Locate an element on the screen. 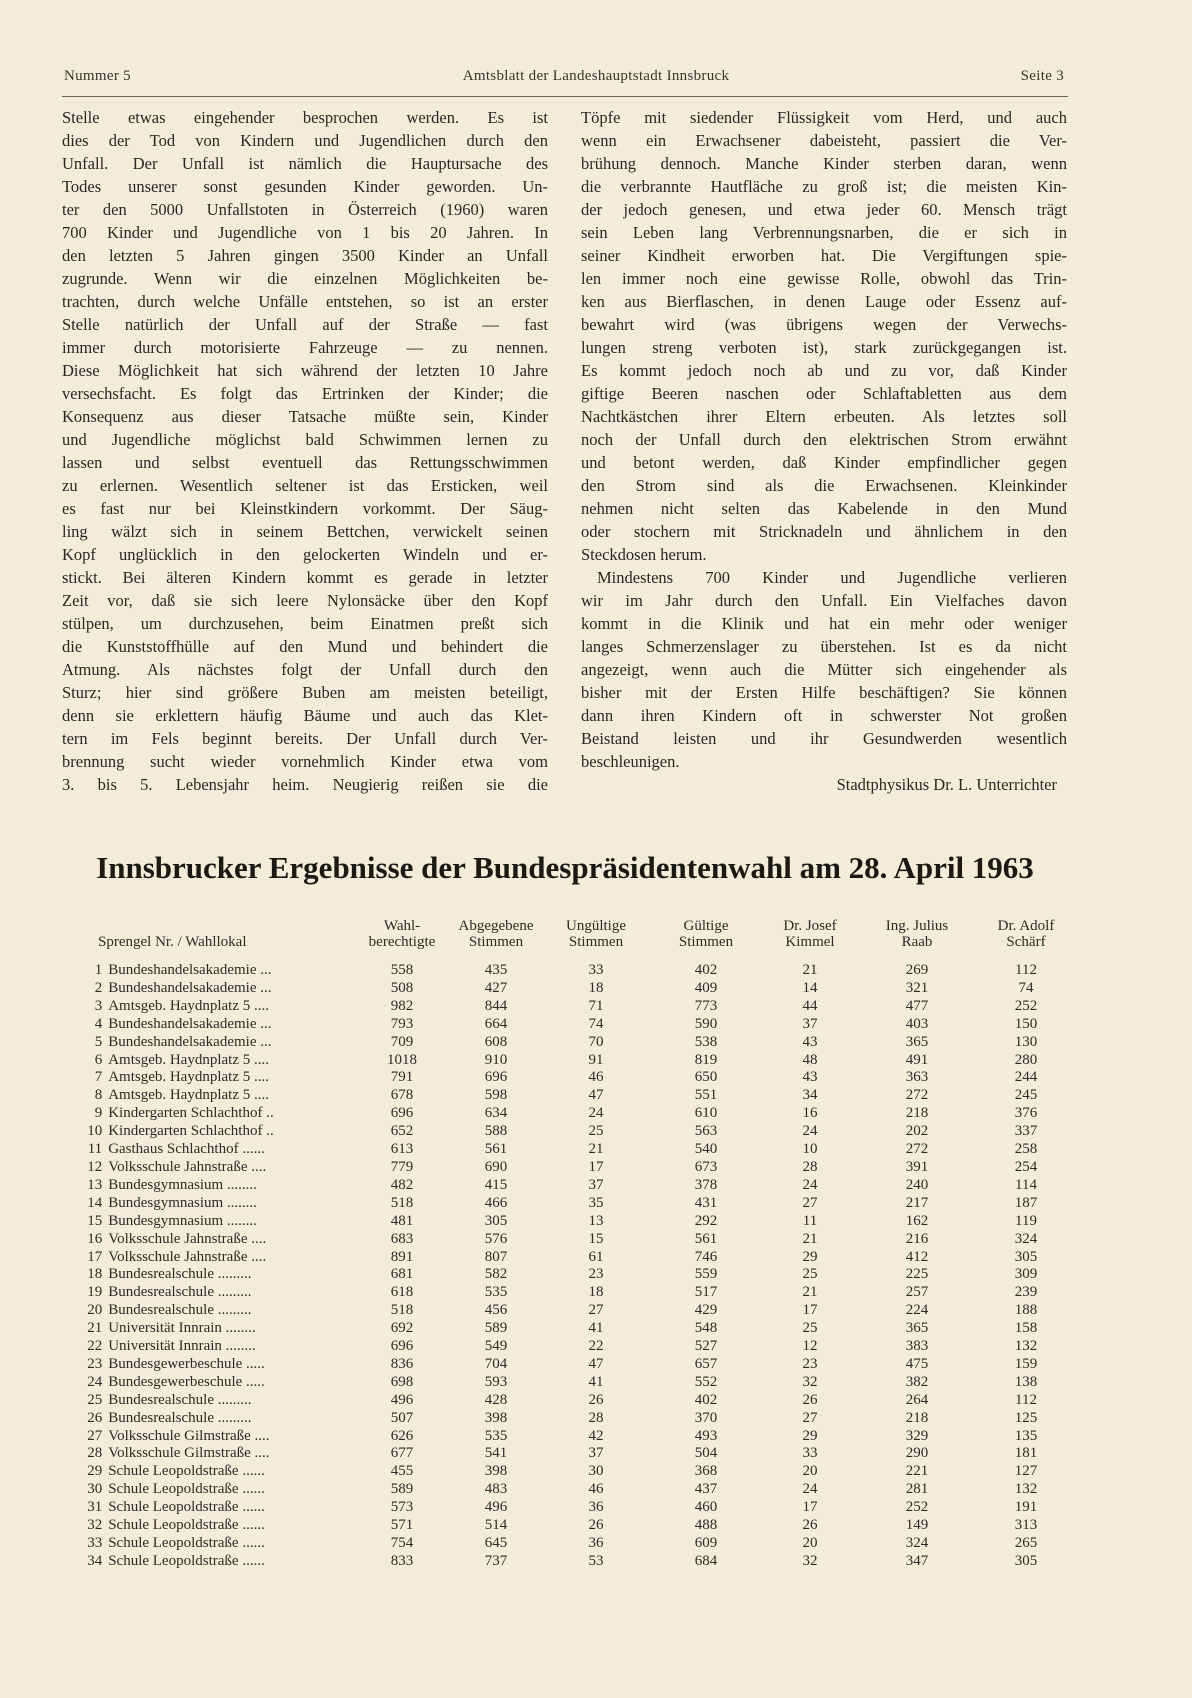 This screenshot has height=1698, width=1192. district-number: 11 is located at coordinates (95, 1149).